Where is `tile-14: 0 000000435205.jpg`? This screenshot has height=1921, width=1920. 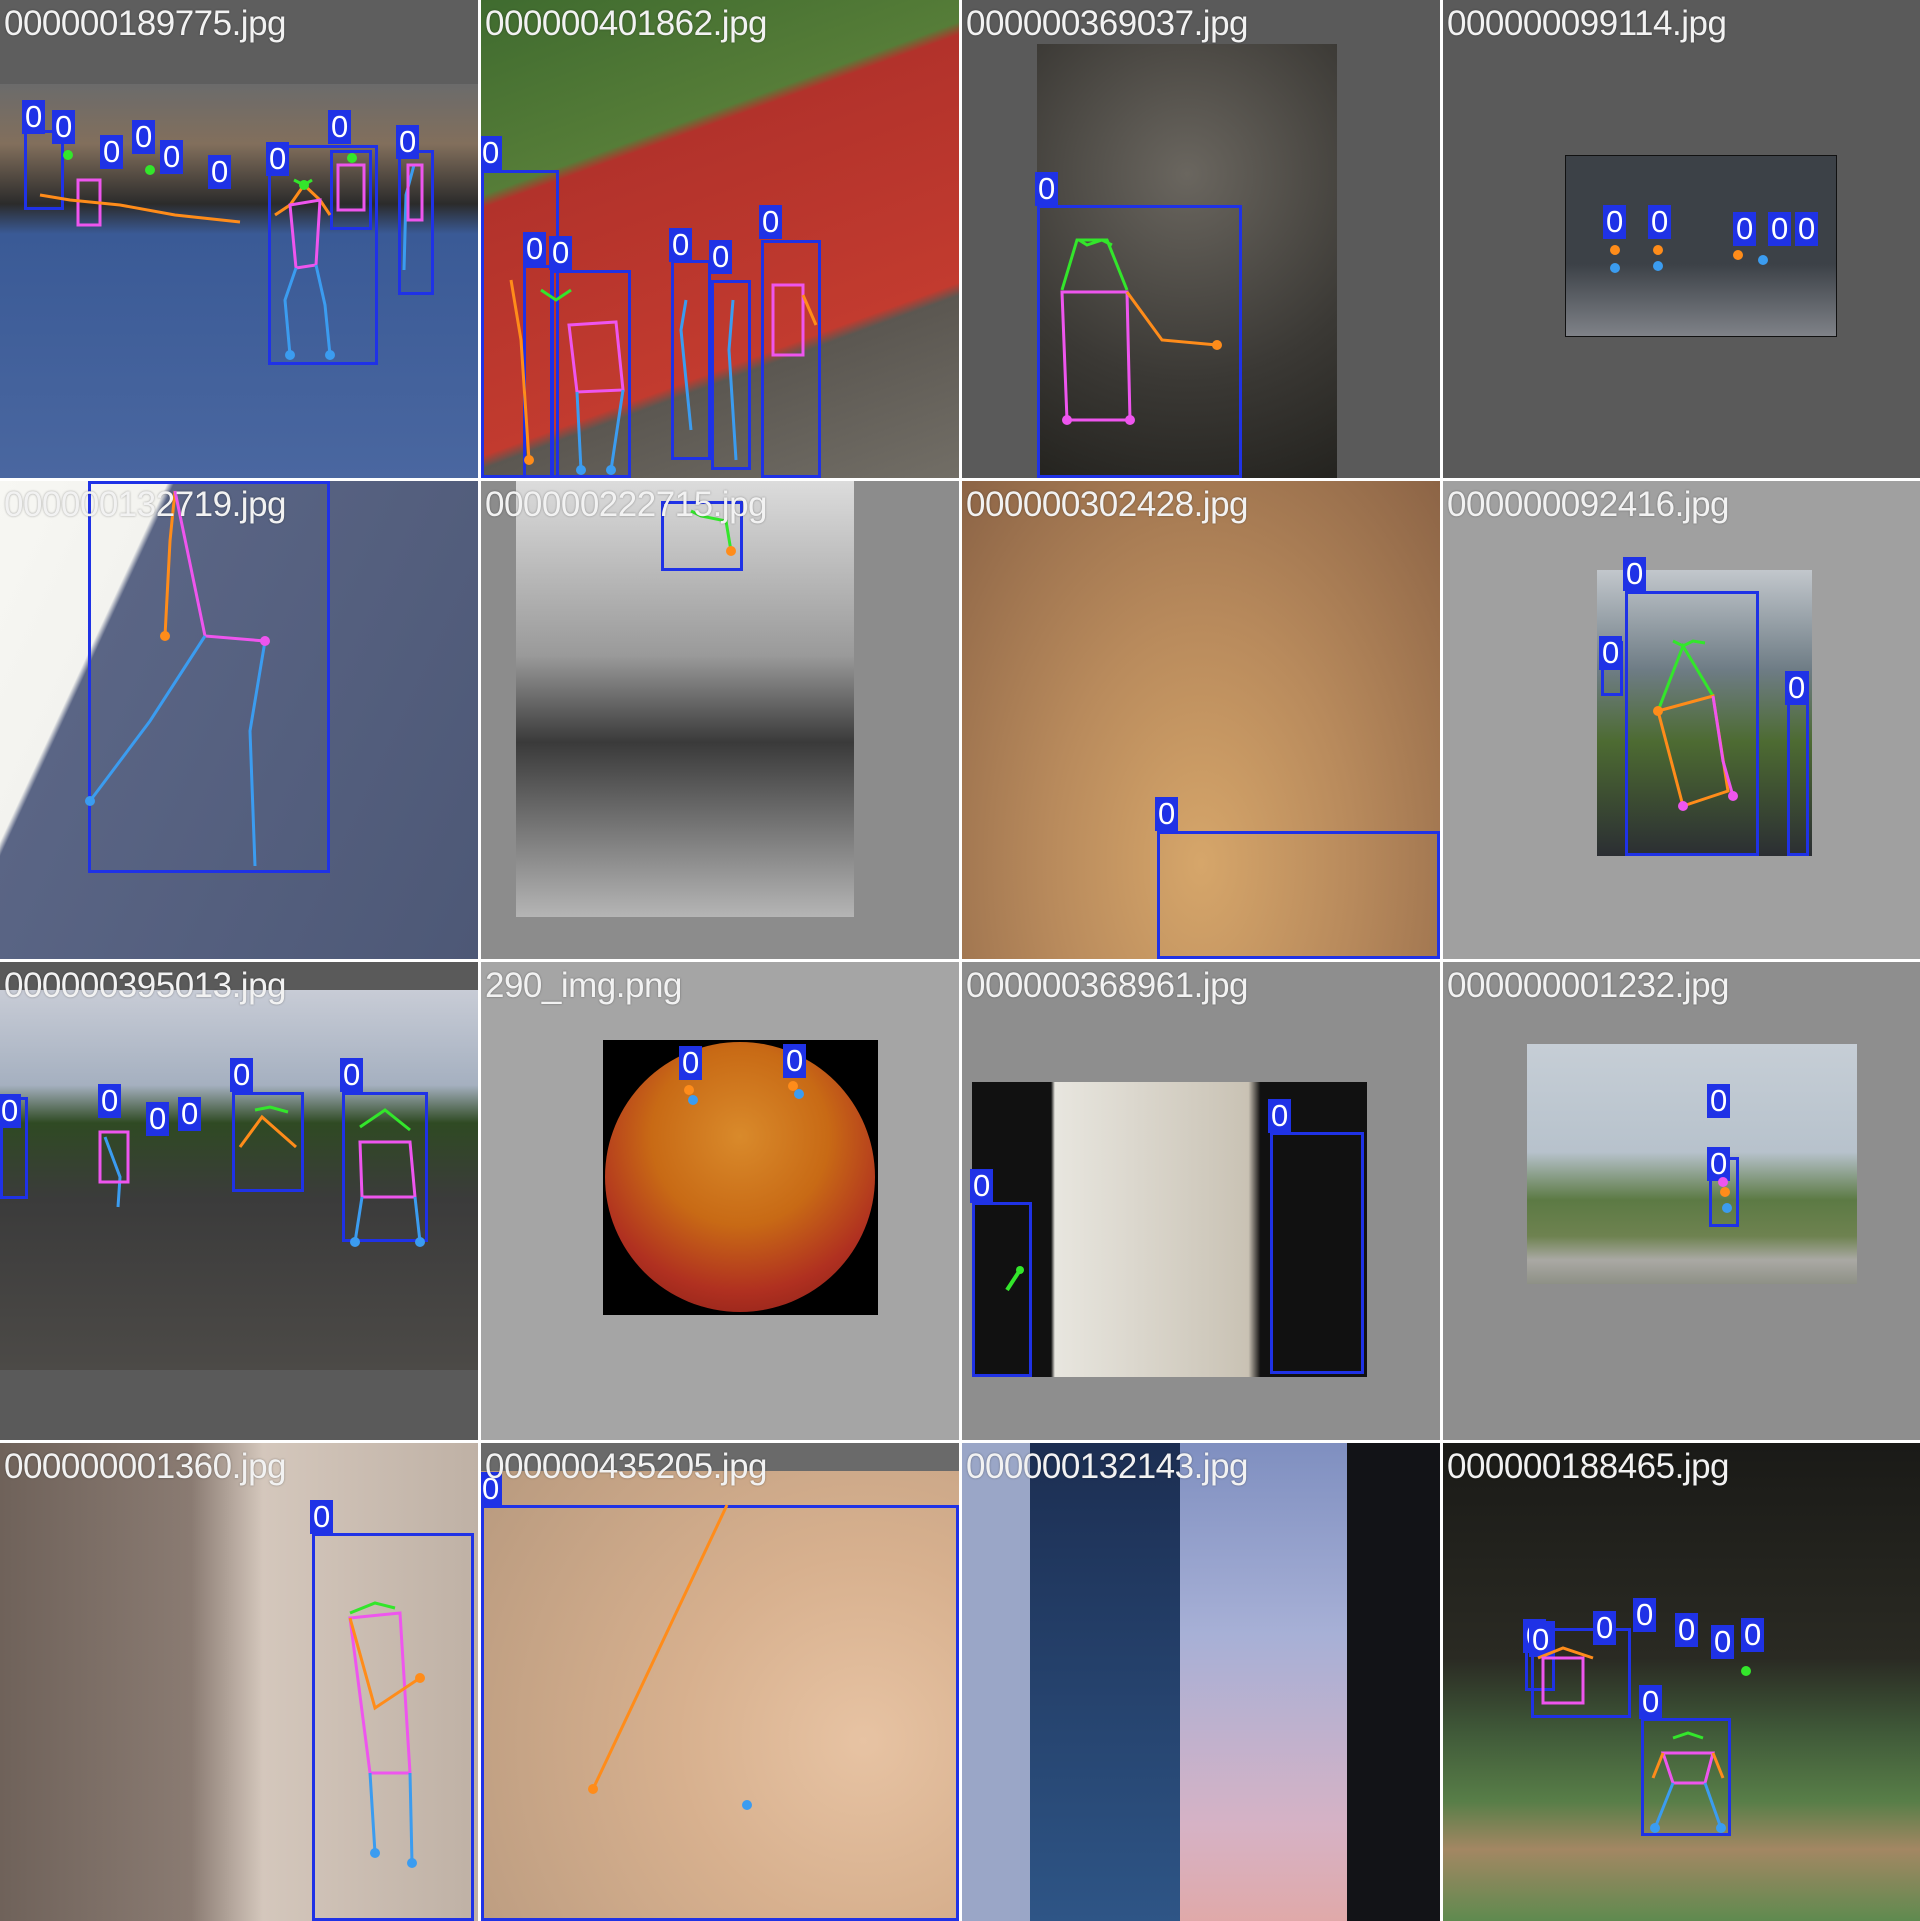 tile-14: 0 000000435205.jpg is located at coordinates (720, 1682).